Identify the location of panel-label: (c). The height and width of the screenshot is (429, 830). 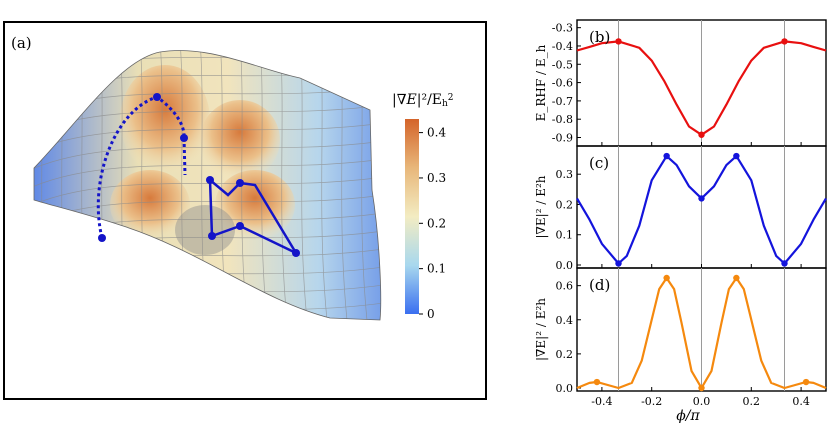
(599, 163).